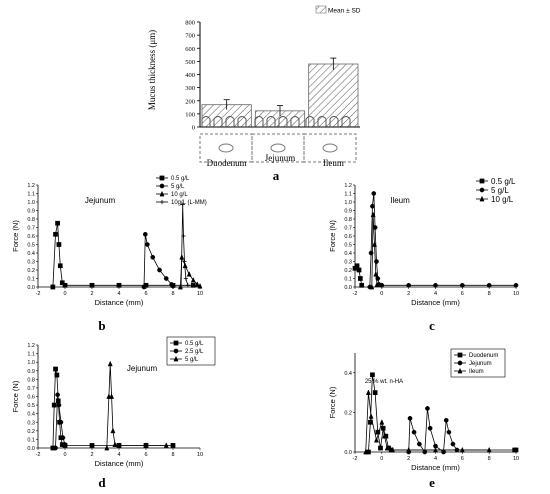 This screenshot has width=550, height=494. Describe the element at coordinates (31, 212) in the screenshot. I see `panel-b-ytick-label: 0.9` at that location.